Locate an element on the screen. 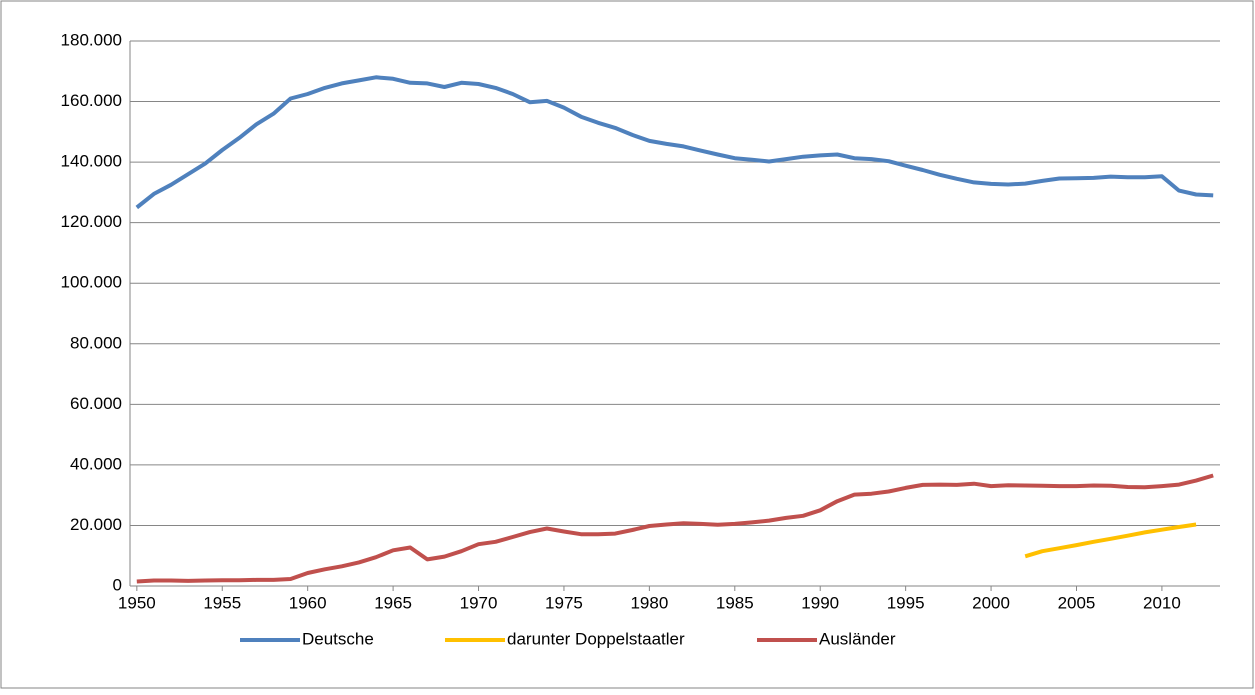  x-tick-label: 1960 is located at coordinates (308, 602).